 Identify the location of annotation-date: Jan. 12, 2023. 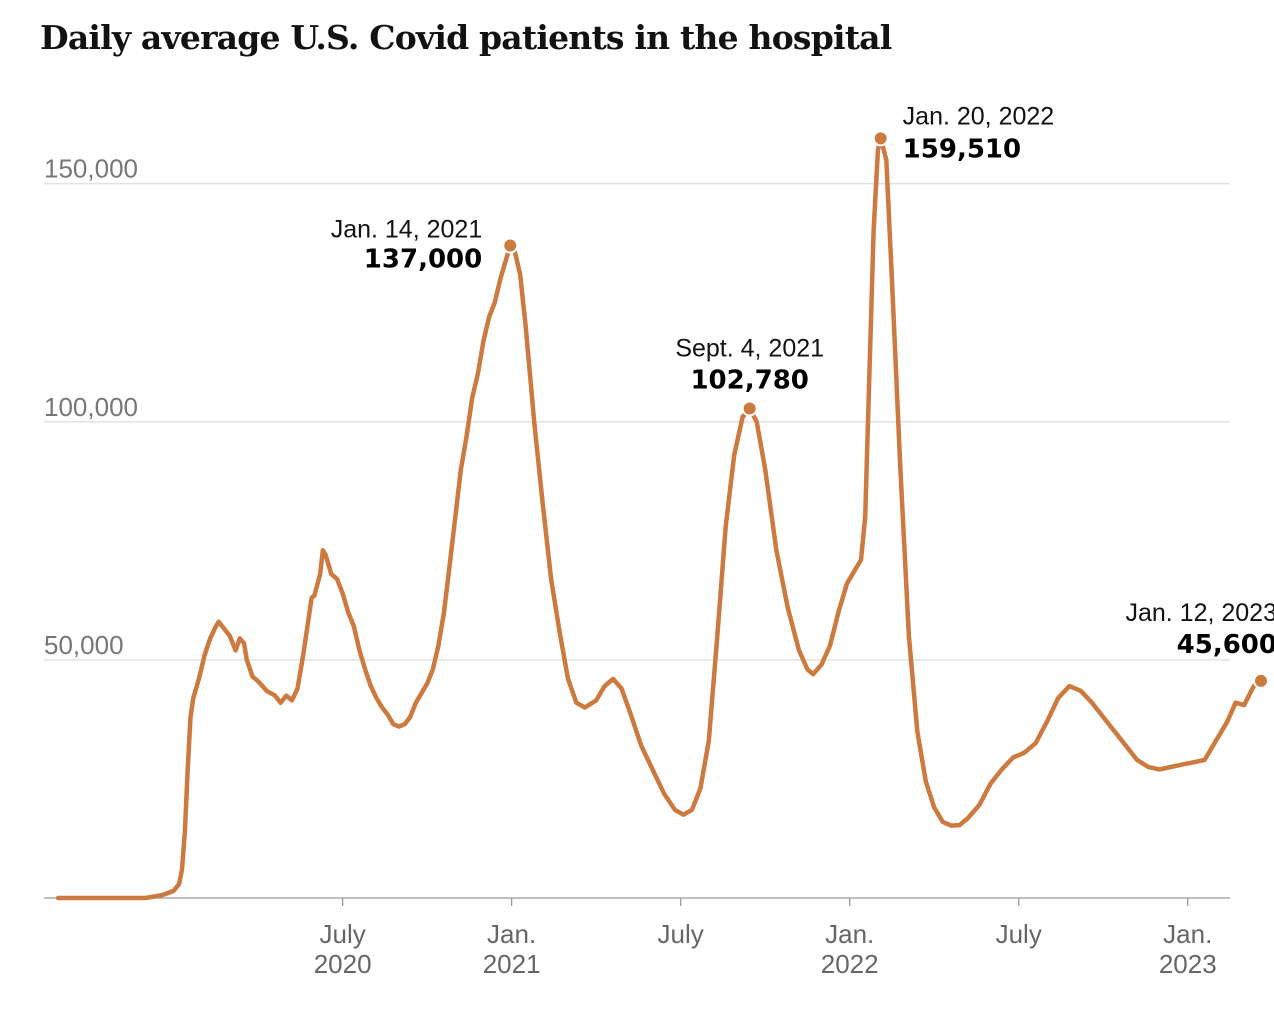
(1199, 613).